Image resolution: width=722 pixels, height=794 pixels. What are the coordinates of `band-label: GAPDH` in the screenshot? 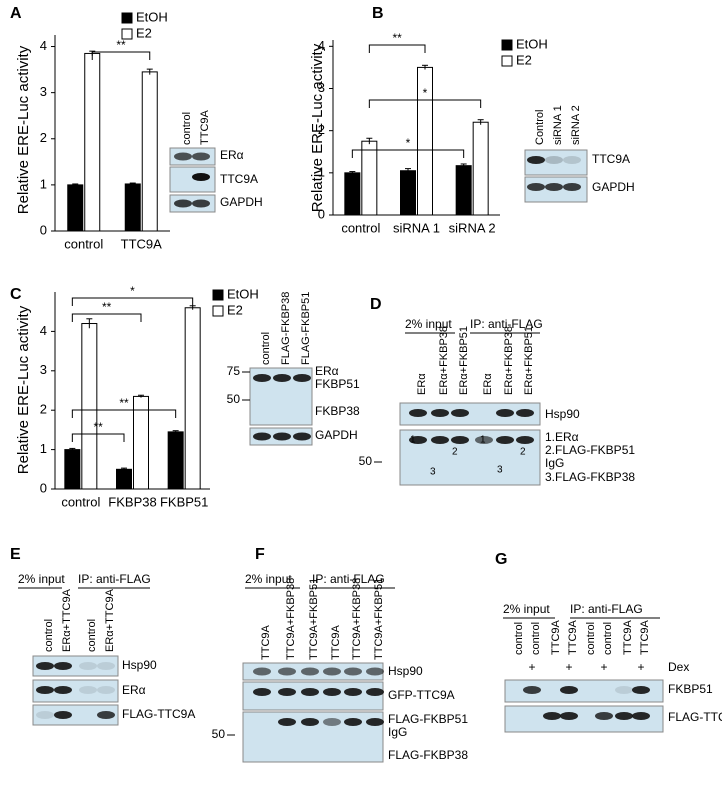 It's located at (613, 187).